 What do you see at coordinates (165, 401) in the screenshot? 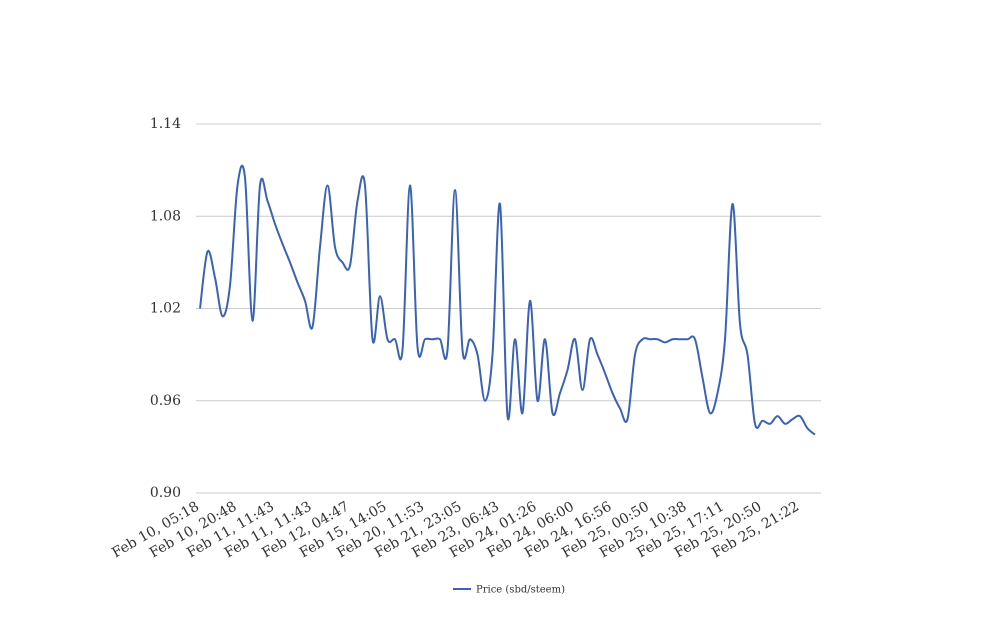
I see `y-tick-label: 0.96` at bounding box center [165, 401].